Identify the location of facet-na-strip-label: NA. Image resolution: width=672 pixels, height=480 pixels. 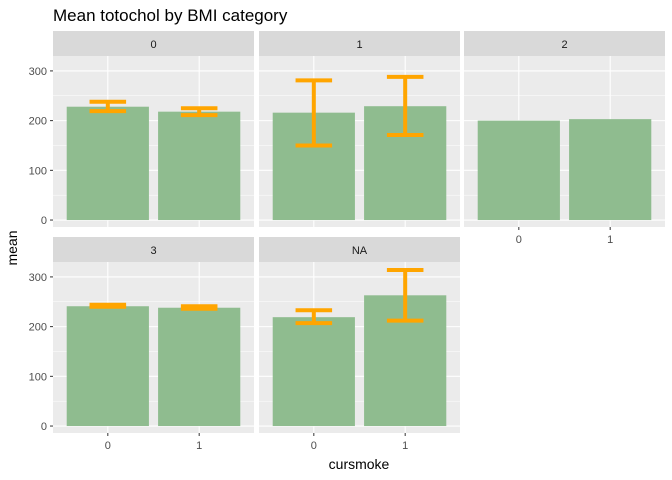
(360, 251).